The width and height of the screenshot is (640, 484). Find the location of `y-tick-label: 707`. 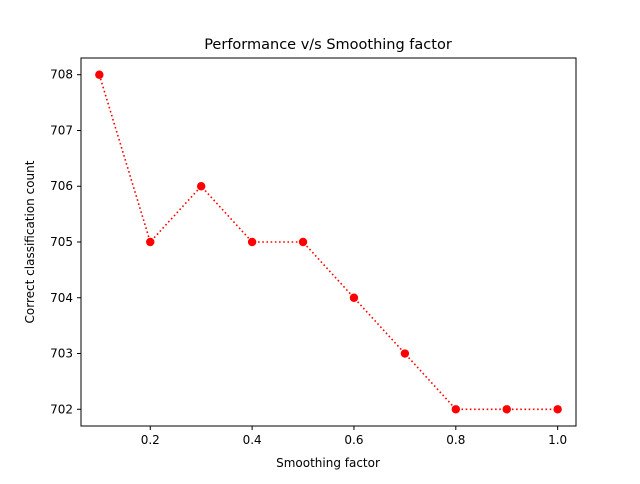

y-tick-label: 707 is located at coordinates (61, 130).